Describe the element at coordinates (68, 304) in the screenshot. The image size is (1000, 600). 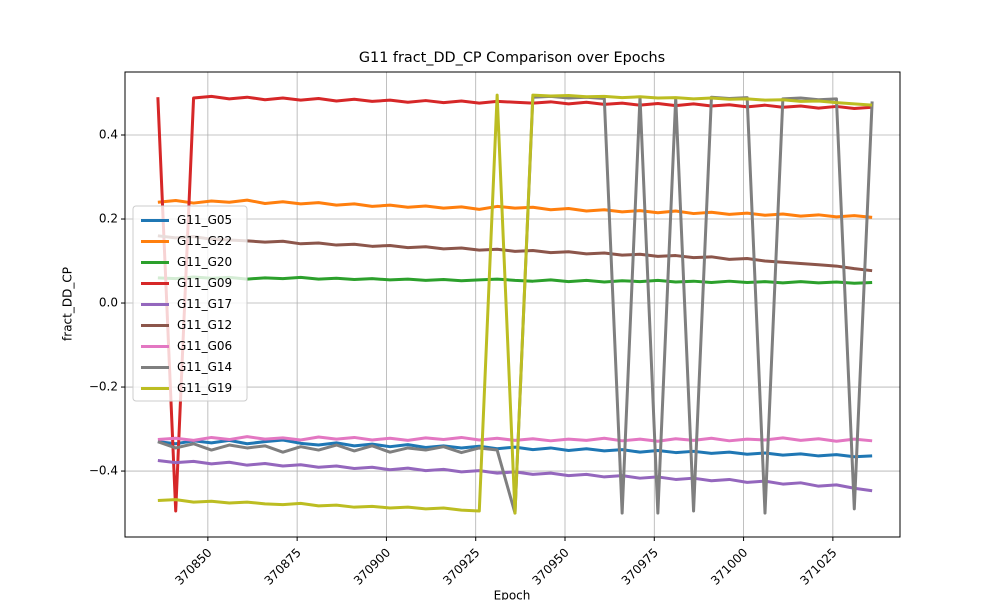
I see `y-axis-label: fract_DD_CP` at that location.